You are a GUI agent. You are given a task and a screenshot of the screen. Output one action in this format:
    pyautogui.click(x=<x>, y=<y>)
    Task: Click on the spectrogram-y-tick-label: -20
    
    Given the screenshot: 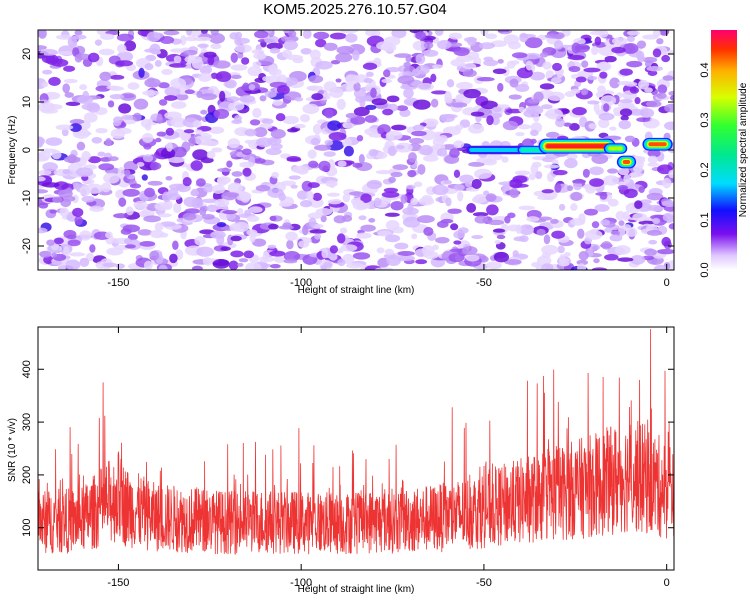 What is the action you would take?
    pyautogui.click(x=27, y=246)
    